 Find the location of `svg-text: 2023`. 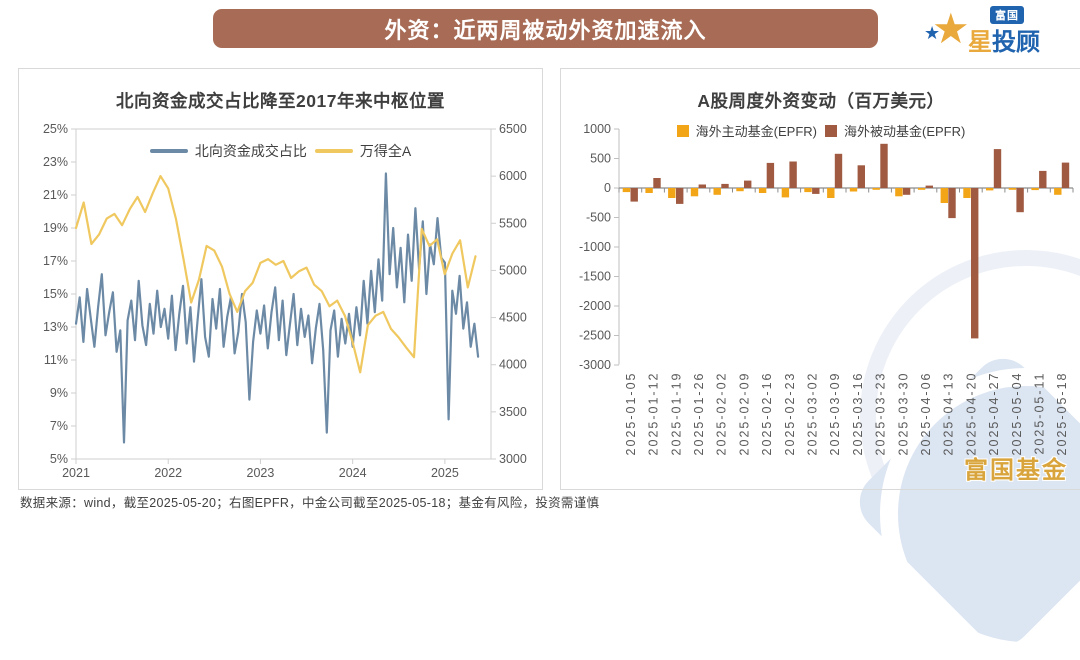

svg-text: 2023 is located at coordinates (261, 473).